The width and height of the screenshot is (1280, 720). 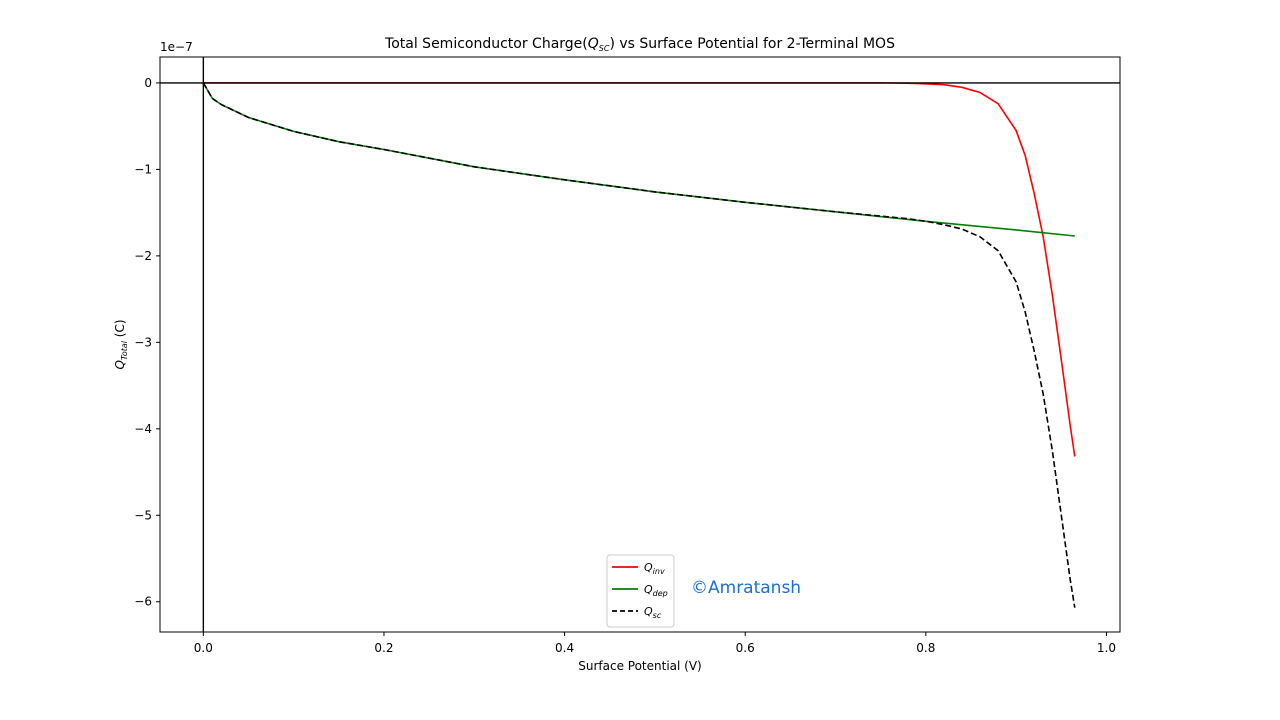 I want to click on y-tick-label: −2, so click(x=143, y=256).